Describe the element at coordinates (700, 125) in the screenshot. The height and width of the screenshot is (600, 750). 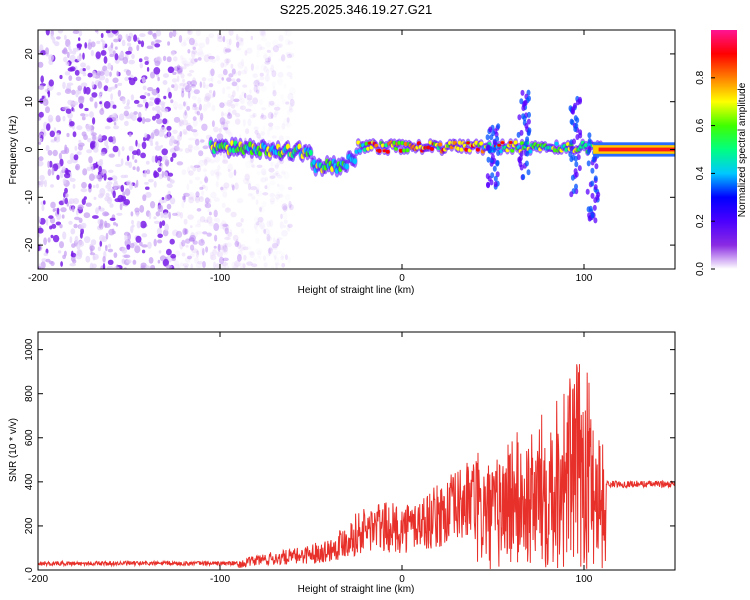
I see `colorbar-tick-label: 0.6` at that location.